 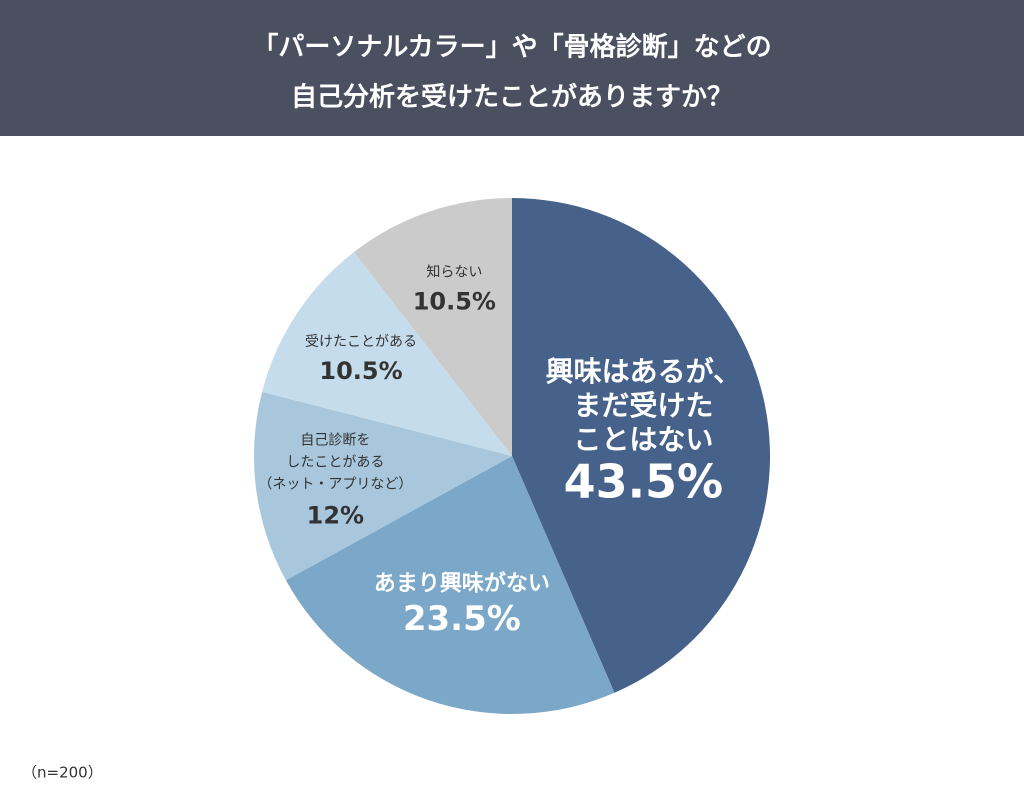 I want to click on slice-label: 受けたことがある, so click(x=361, y=342).